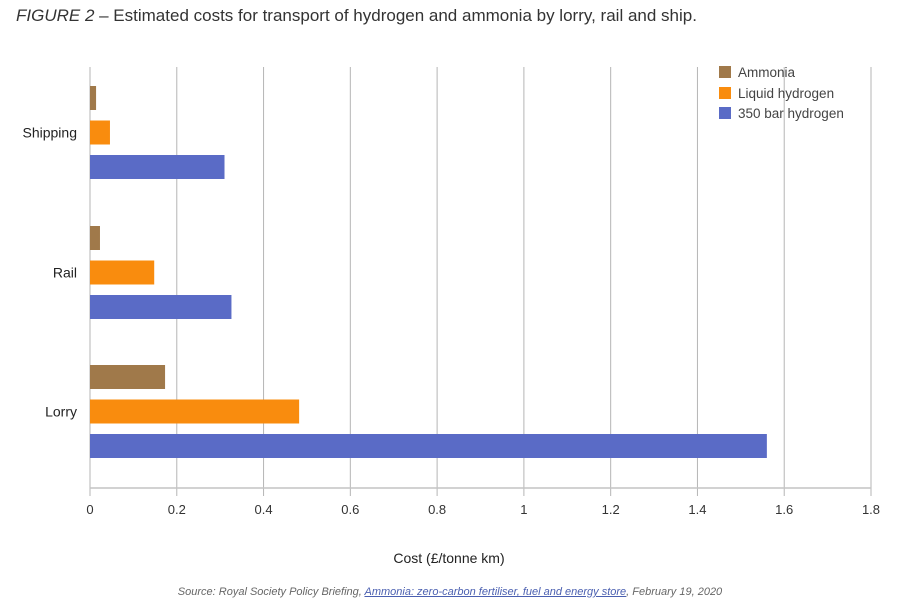  What do you see at coordinates (122, 272) in the screenshot?
I see `bar-rail-liquid-hydrogen` at bounding box center [122, 272].